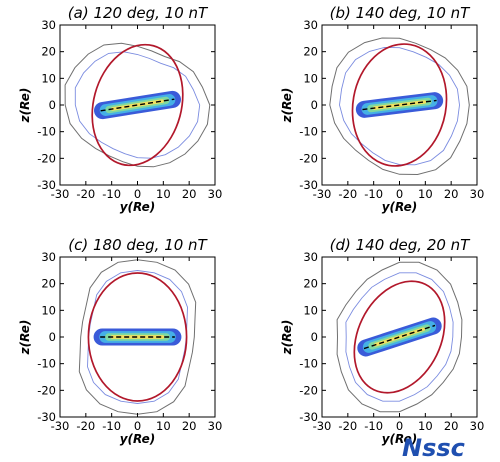 This screenshot has height=462, width=500. Describe the element at coordinates (401, 245) in the screenshot. I see `panel-title: (d) 140 deg, 20 nT` at that location.